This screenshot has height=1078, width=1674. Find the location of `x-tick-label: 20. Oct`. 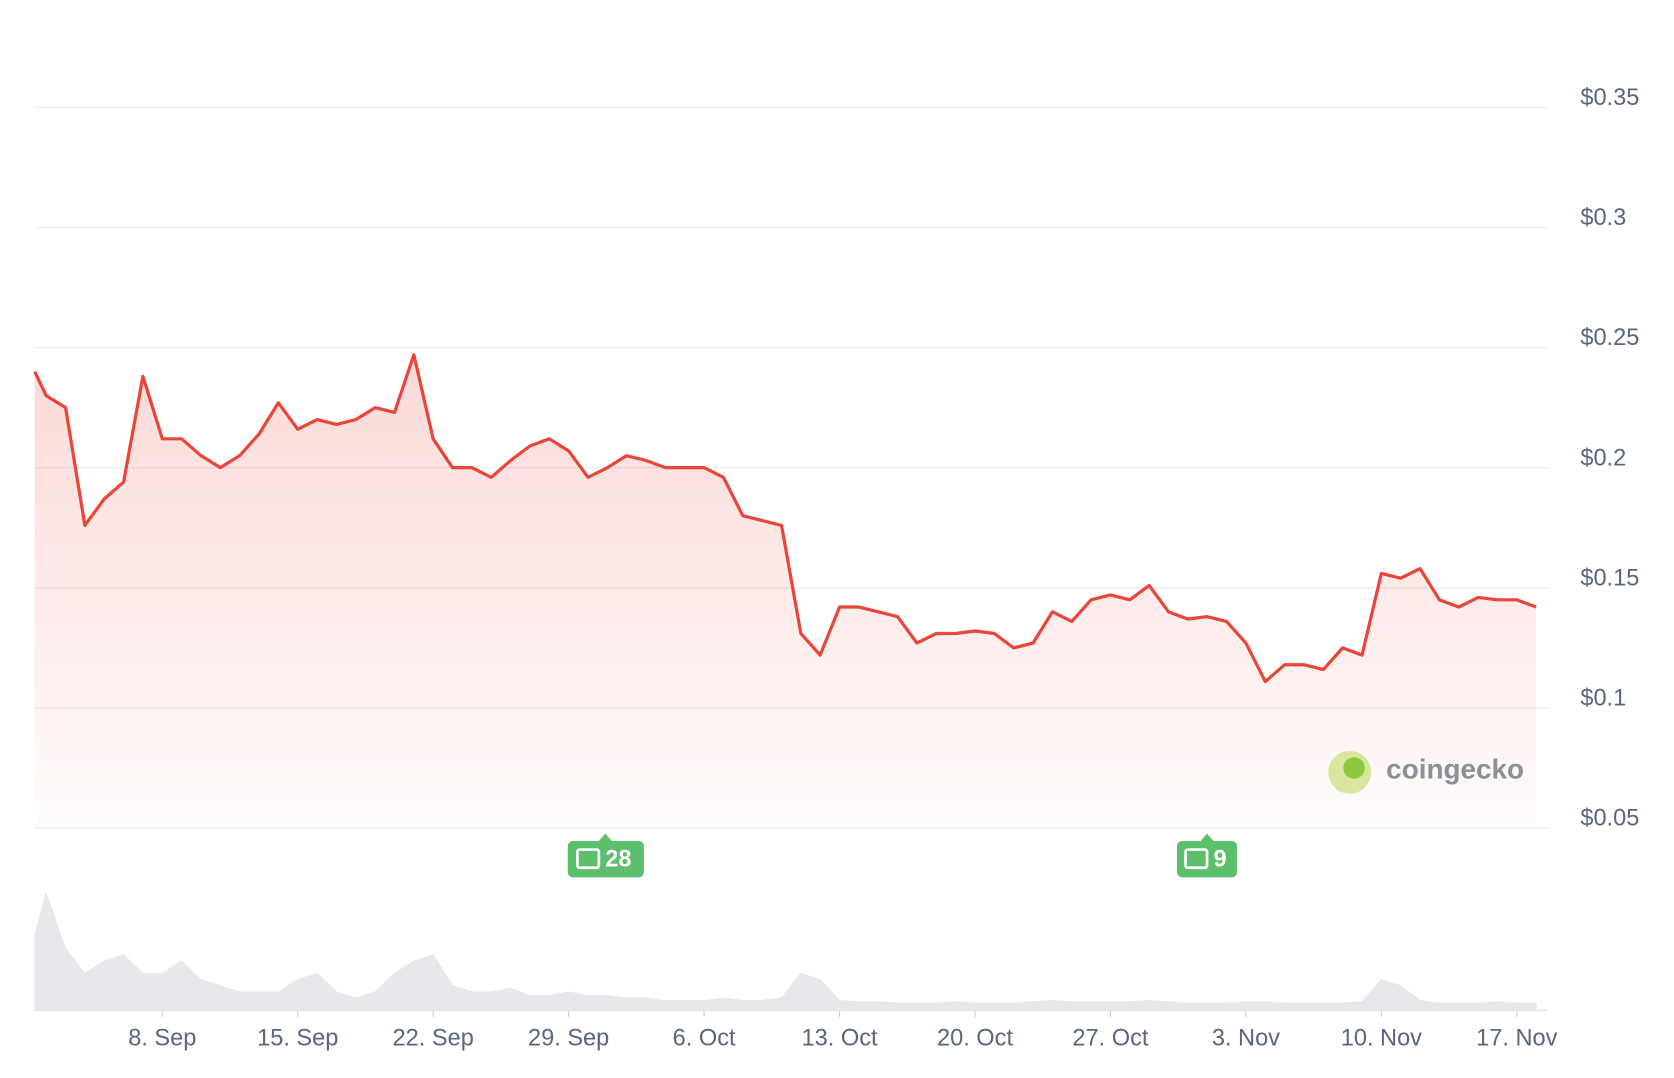

x-tick-label: 20. Oct is located at coordinates (975, 1038).